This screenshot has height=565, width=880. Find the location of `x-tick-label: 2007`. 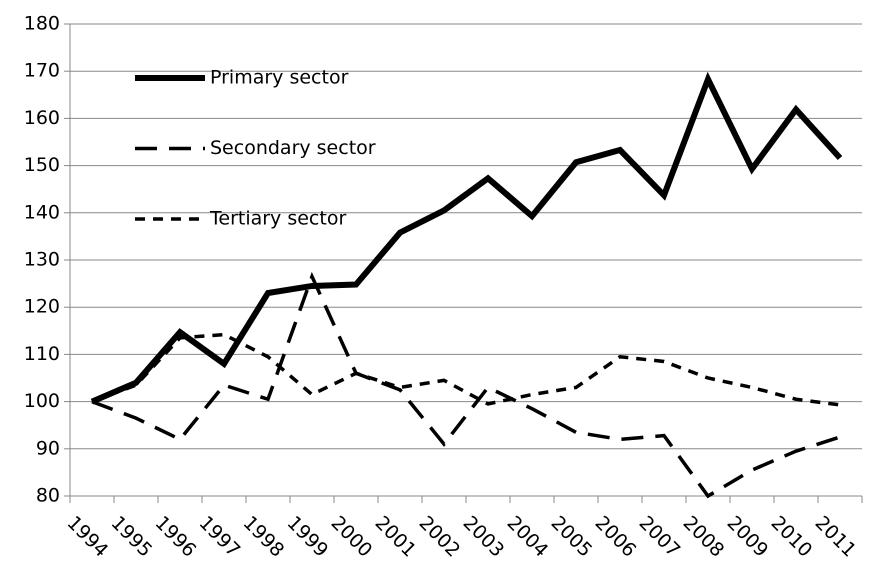

x-tick-label: 2007 is located at coordinates (660, 537).